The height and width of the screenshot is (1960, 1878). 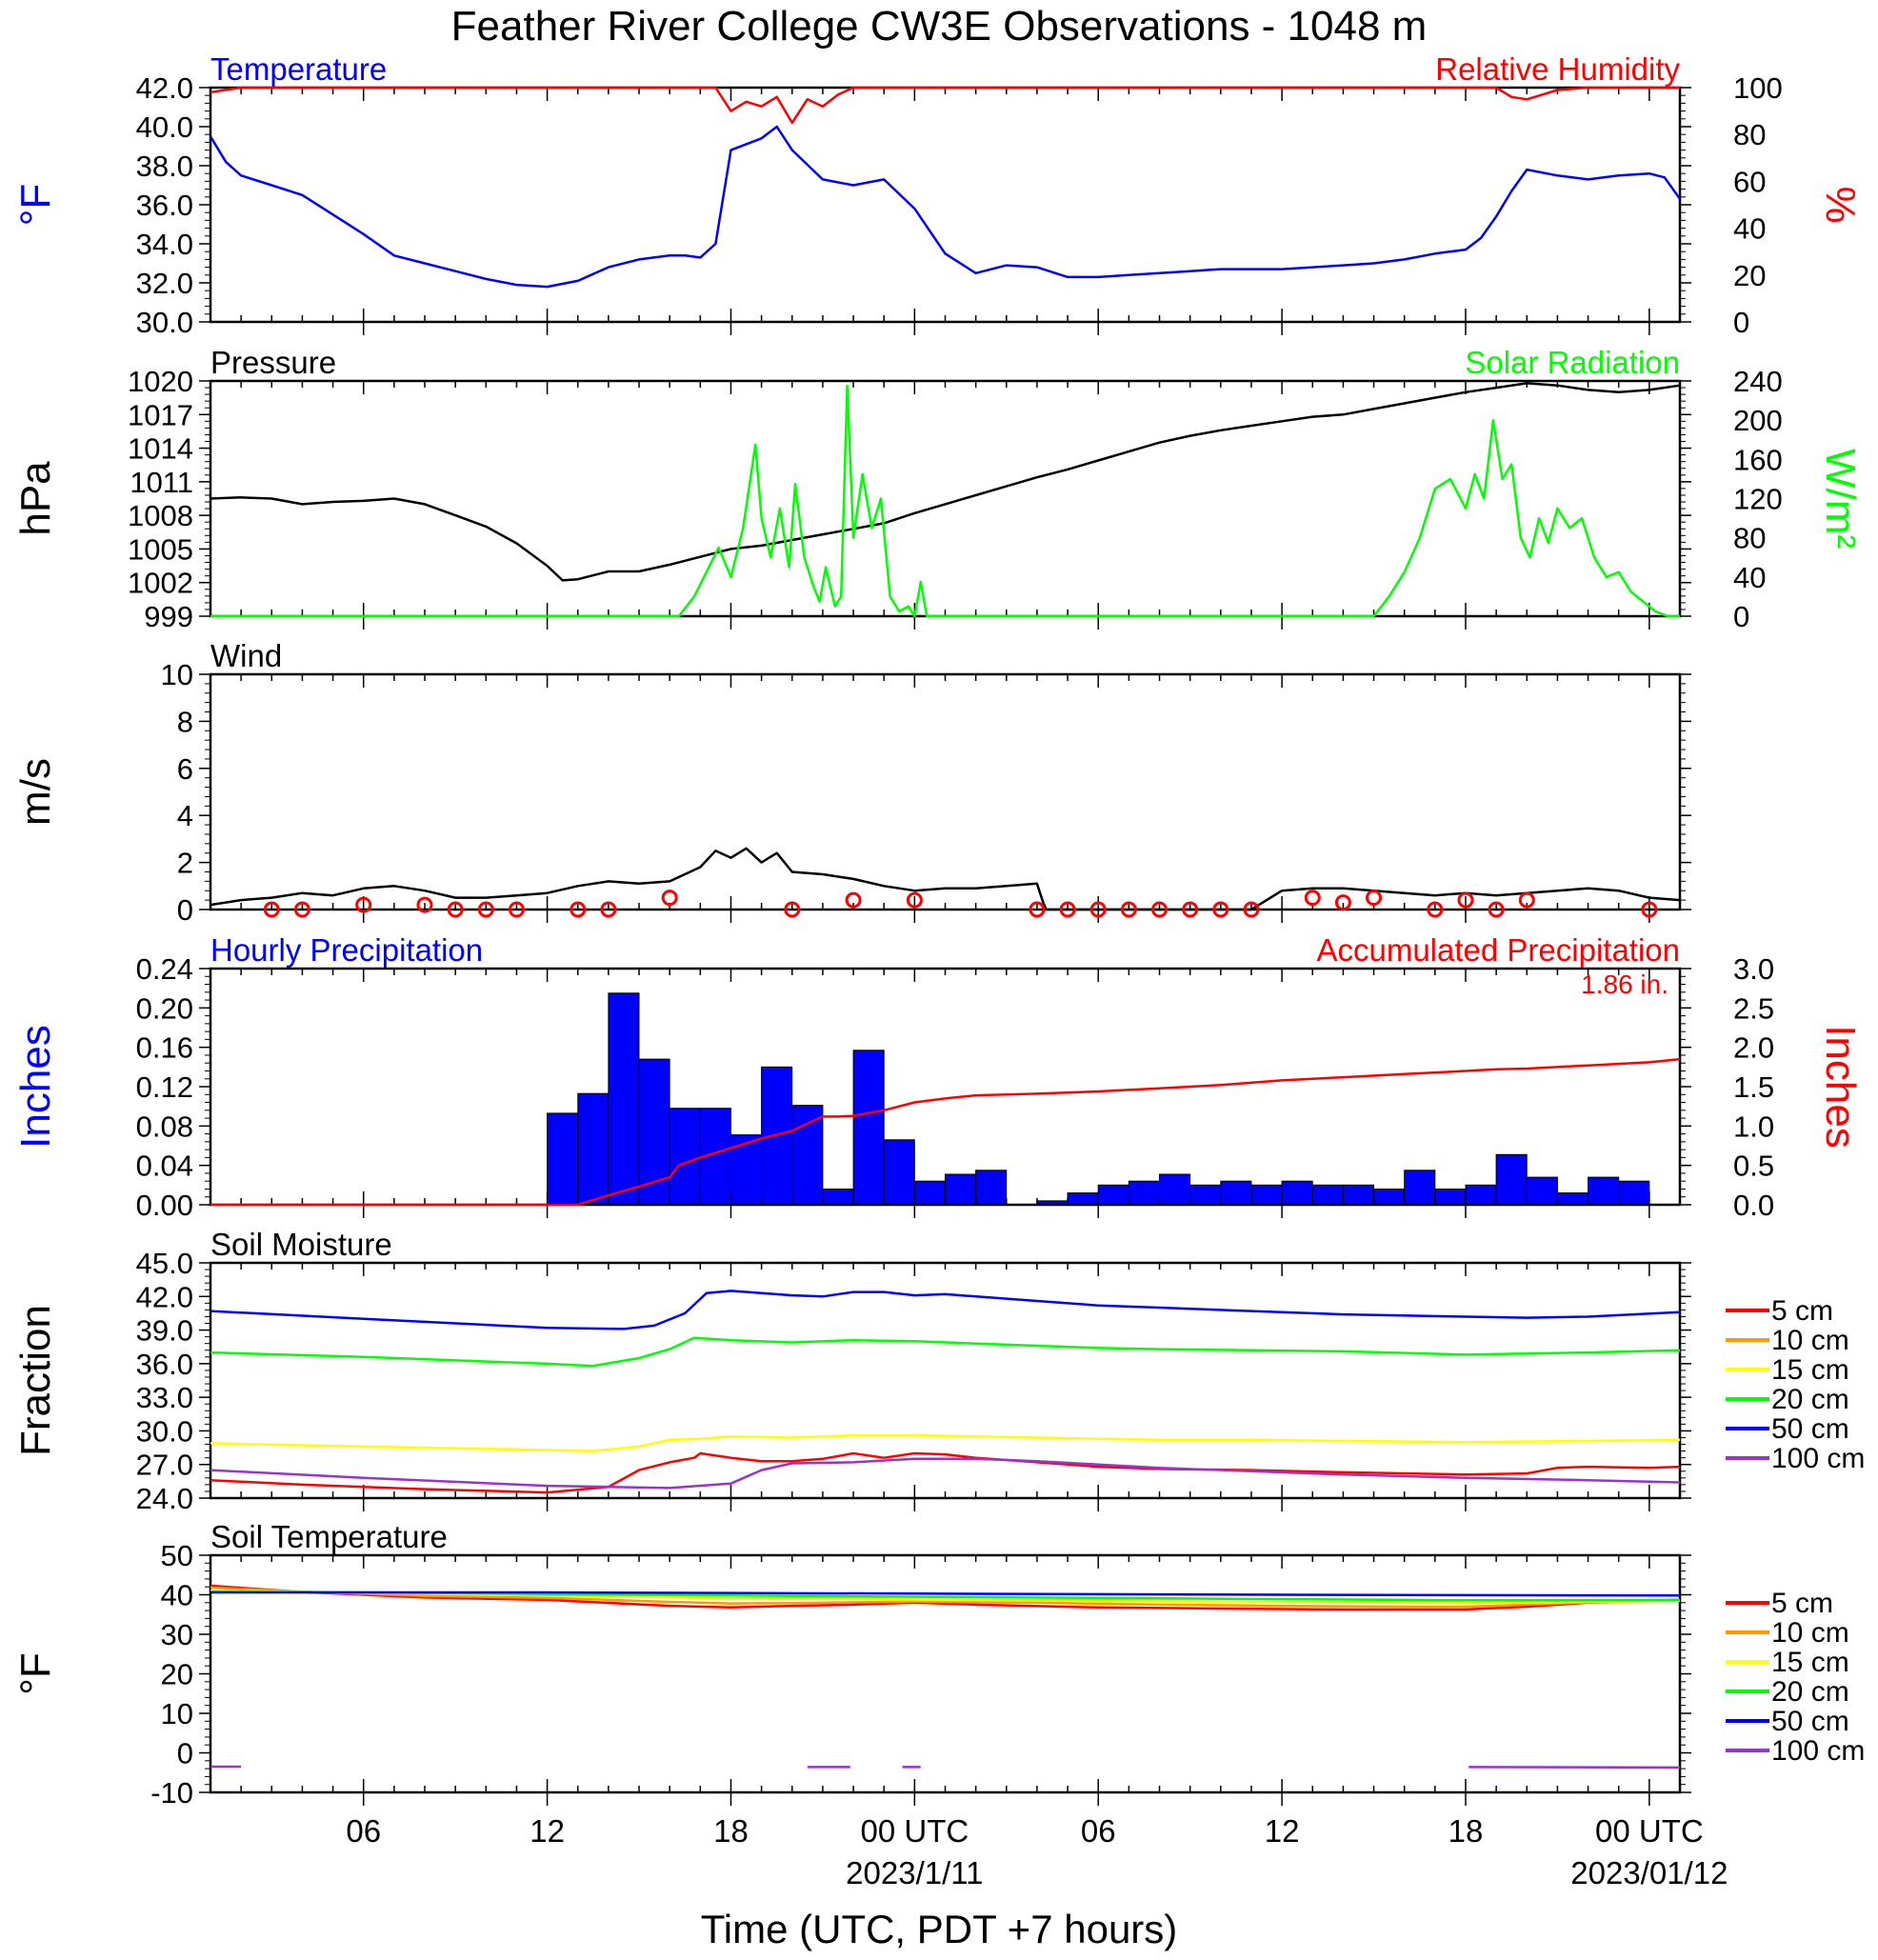 I want to click on y-tick-label-left: 1020, so click(x=160, y=381).